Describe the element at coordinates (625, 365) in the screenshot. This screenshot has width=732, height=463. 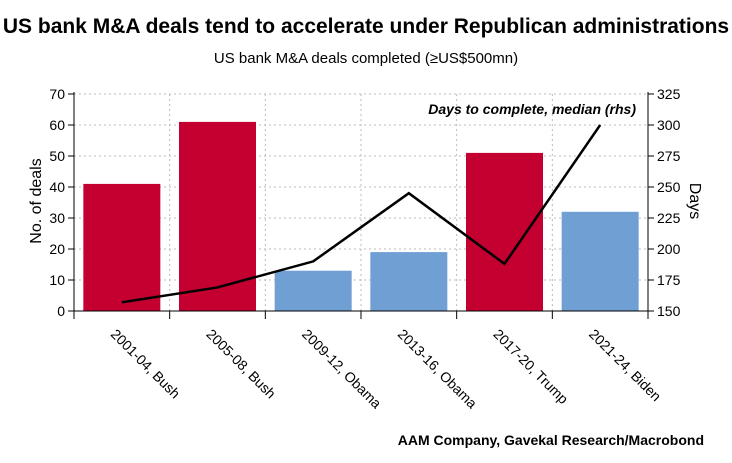
I see `category-label: 2021-24, Biden` at that location.